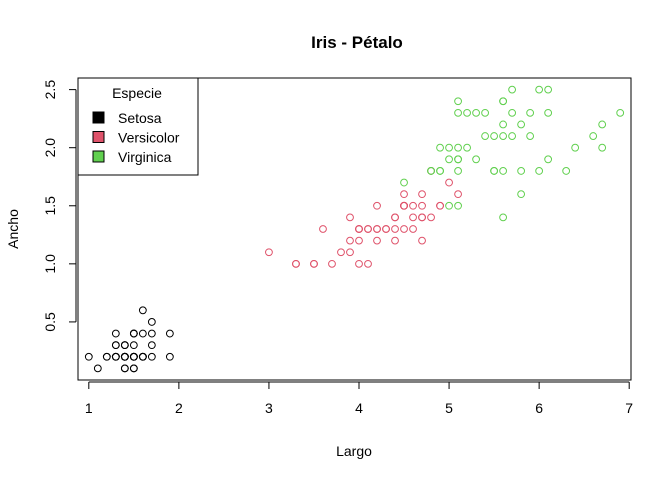  Describe the element at coordinates (50, 90) in the screenshot. I see `y-tick-label: 2.5` at that location.